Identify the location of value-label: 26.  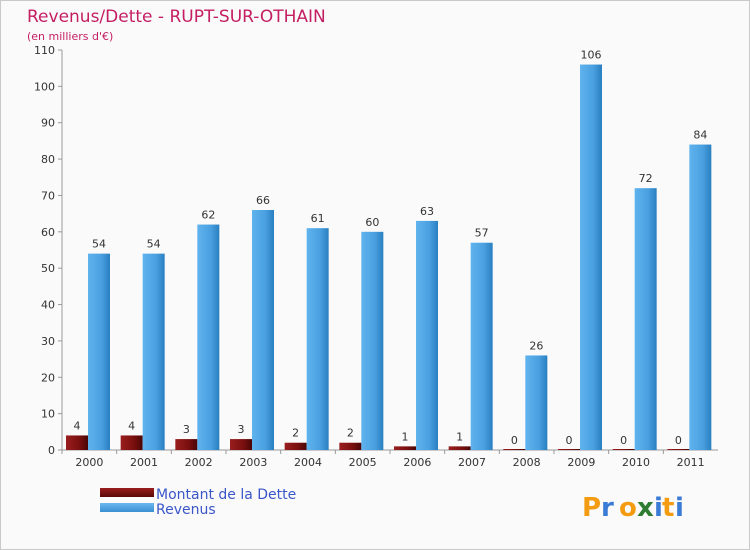
(536, 345).